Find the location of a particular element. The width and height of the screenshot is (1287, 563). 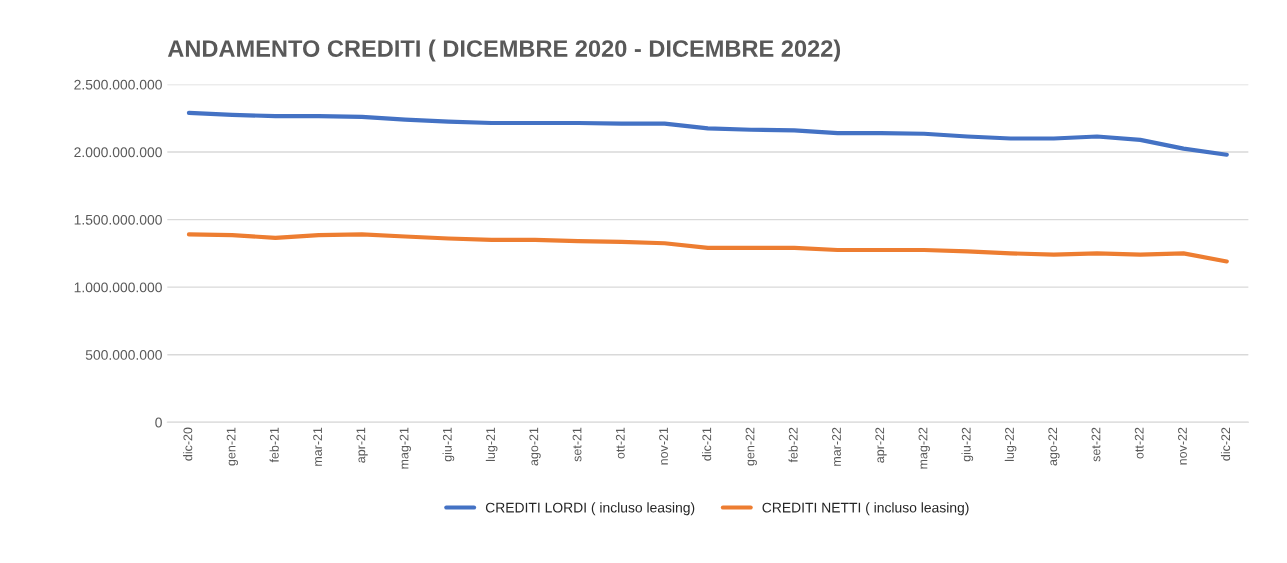

x-tick-label: mag-22 is located at coordinates (924, 448).